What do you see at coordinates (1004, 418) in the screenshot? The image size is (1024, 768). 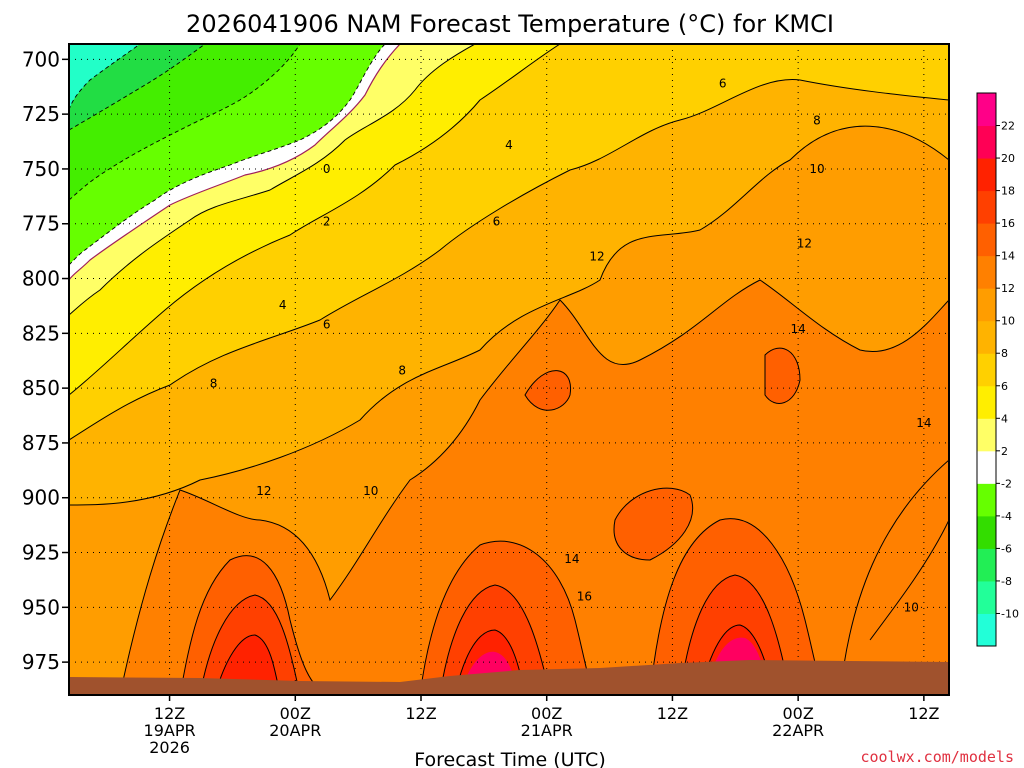 I see `colorbar-label: 4` at bounding box center [1004, 418].